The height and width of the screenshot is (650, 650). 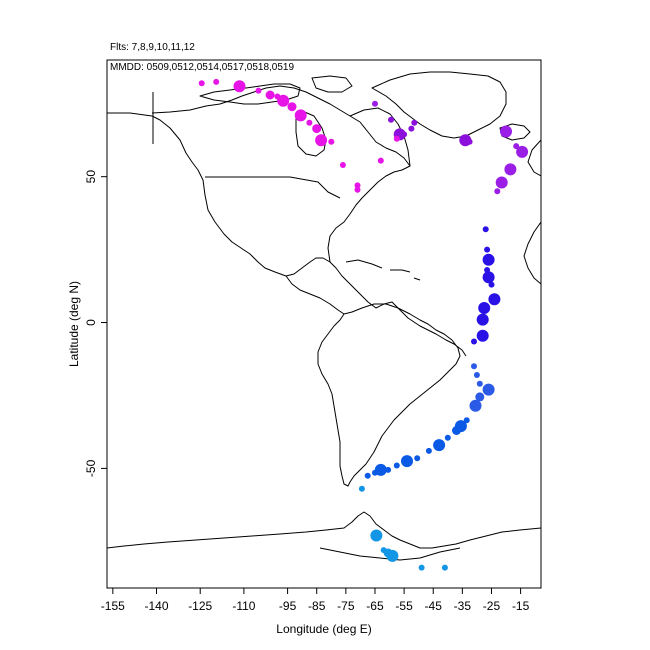 I want to click on x-tick-label: -95, so click(x=288, y=606).